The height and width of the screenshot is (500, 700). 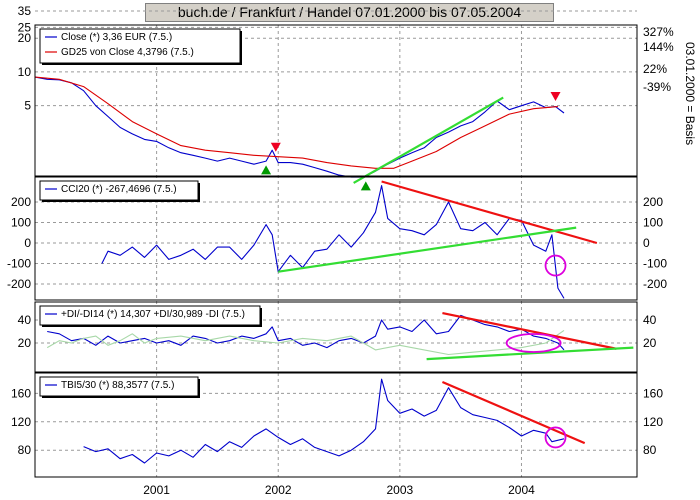 What do you see at coordinates (653, 393) in the screenshot?
I see `tbi-tick-right: 160` at bounding box center [653, 393].